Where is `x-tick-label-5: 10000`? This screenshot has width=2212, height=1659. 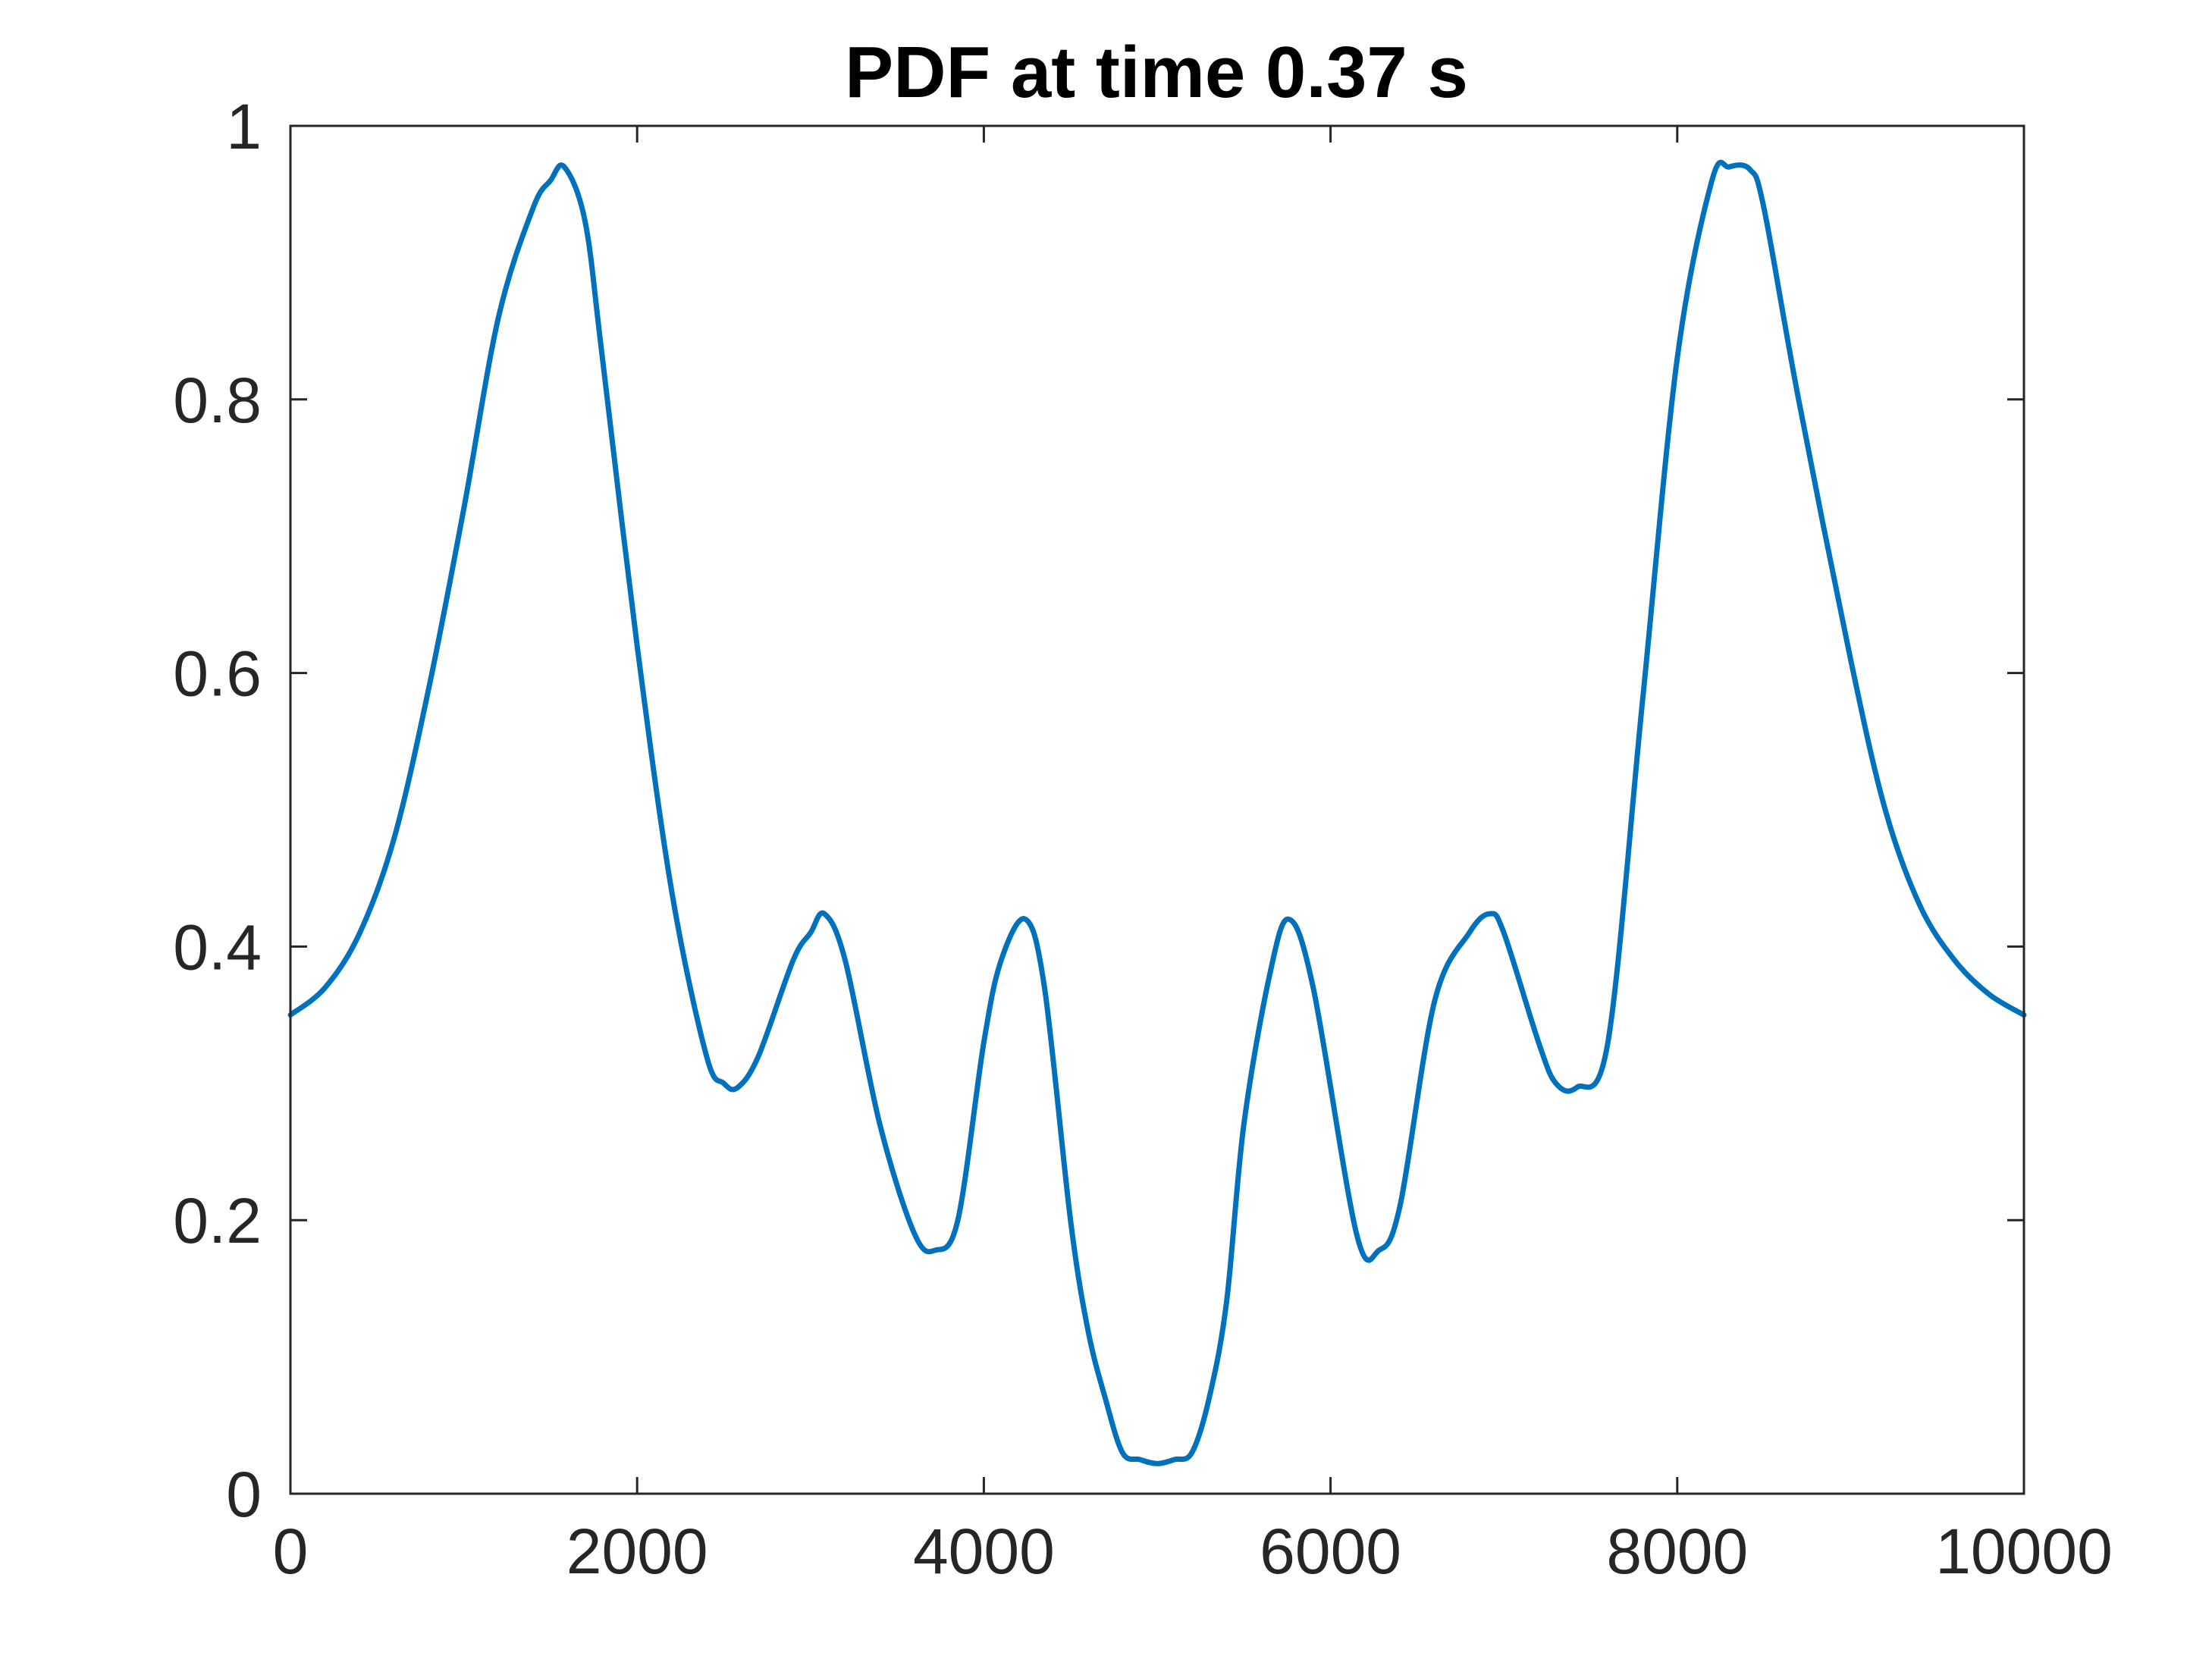
x-tick-label-5: 10000 is located at coordinates (2024, 1551).